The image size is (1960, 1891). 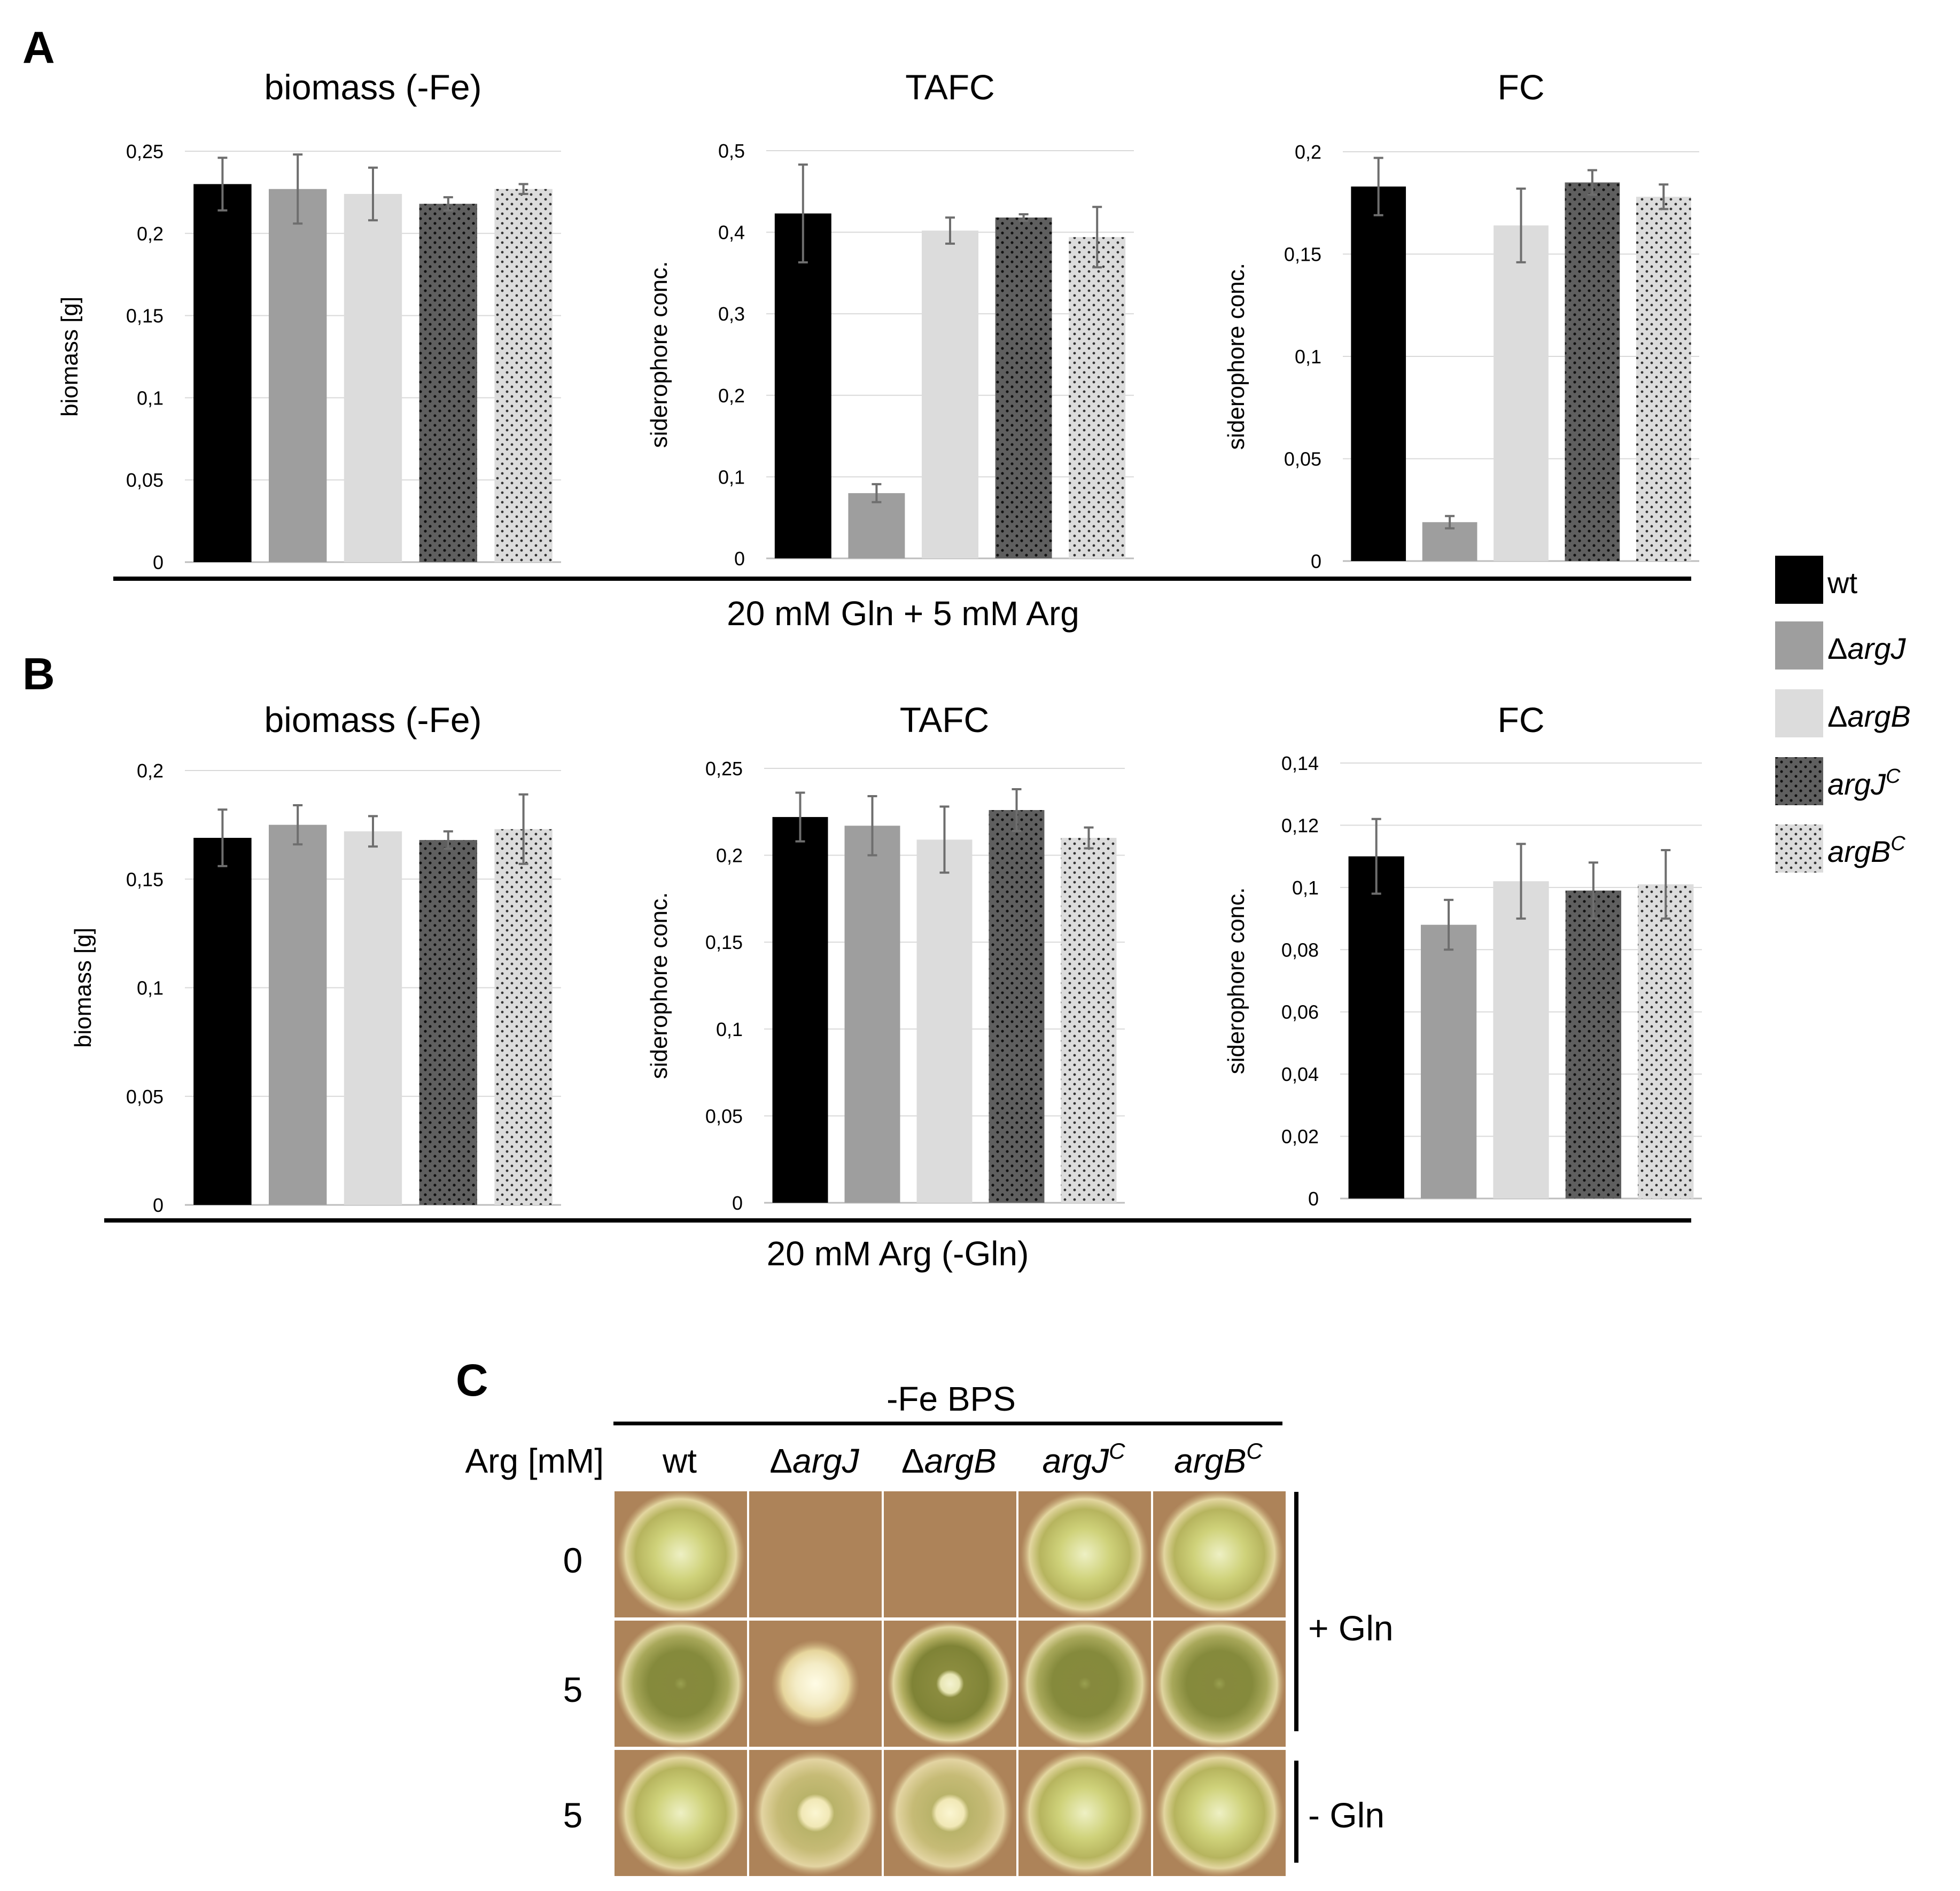 I want to click on b-tafc-bar-wt, so click(x=800, y=1010).